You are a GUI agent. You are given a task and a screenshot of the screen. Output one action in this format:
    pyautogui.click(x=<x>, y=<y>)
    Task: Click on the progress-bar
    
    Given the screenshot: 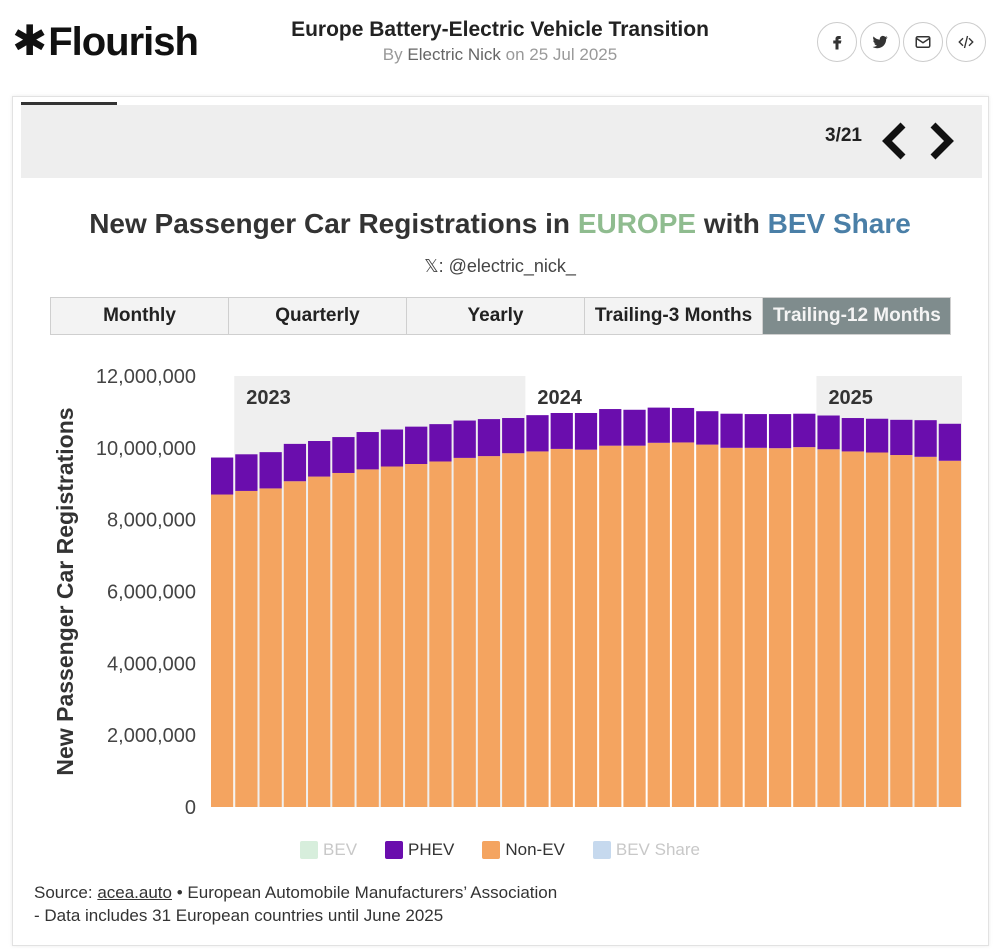 What is the action you would take?
    pyautogui.click(x=69, y=103)
    